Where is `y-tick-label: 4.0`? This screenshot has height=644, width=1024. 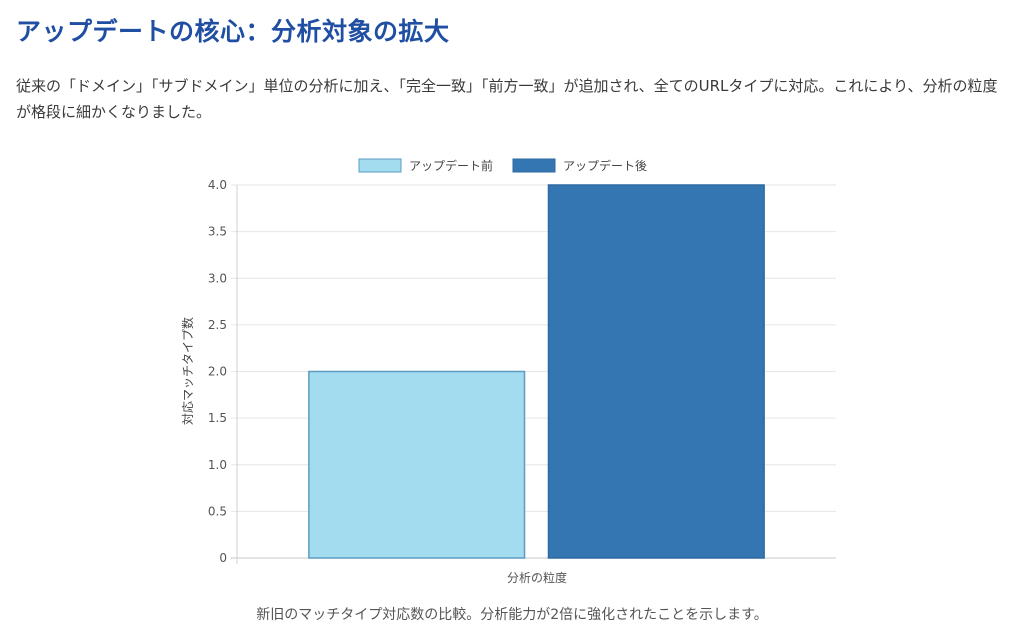
y-tick-label: 4.0 is located at coordinates (217, 185).